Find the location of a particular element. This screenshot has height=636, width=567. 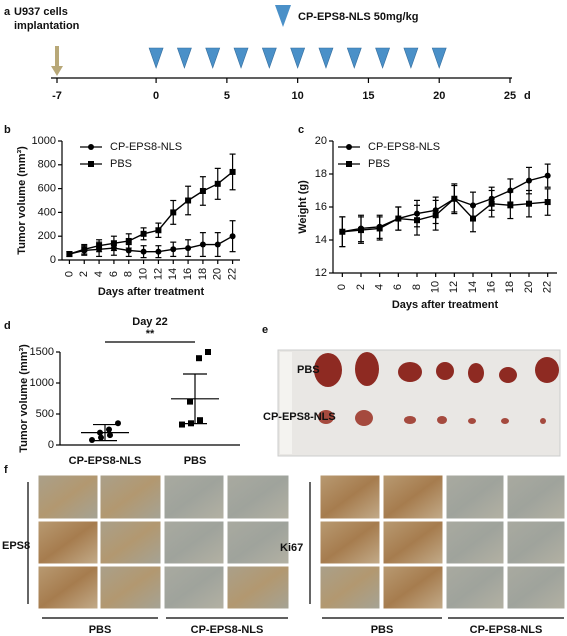

panel-letter: f is located at coordinates (6, 470).